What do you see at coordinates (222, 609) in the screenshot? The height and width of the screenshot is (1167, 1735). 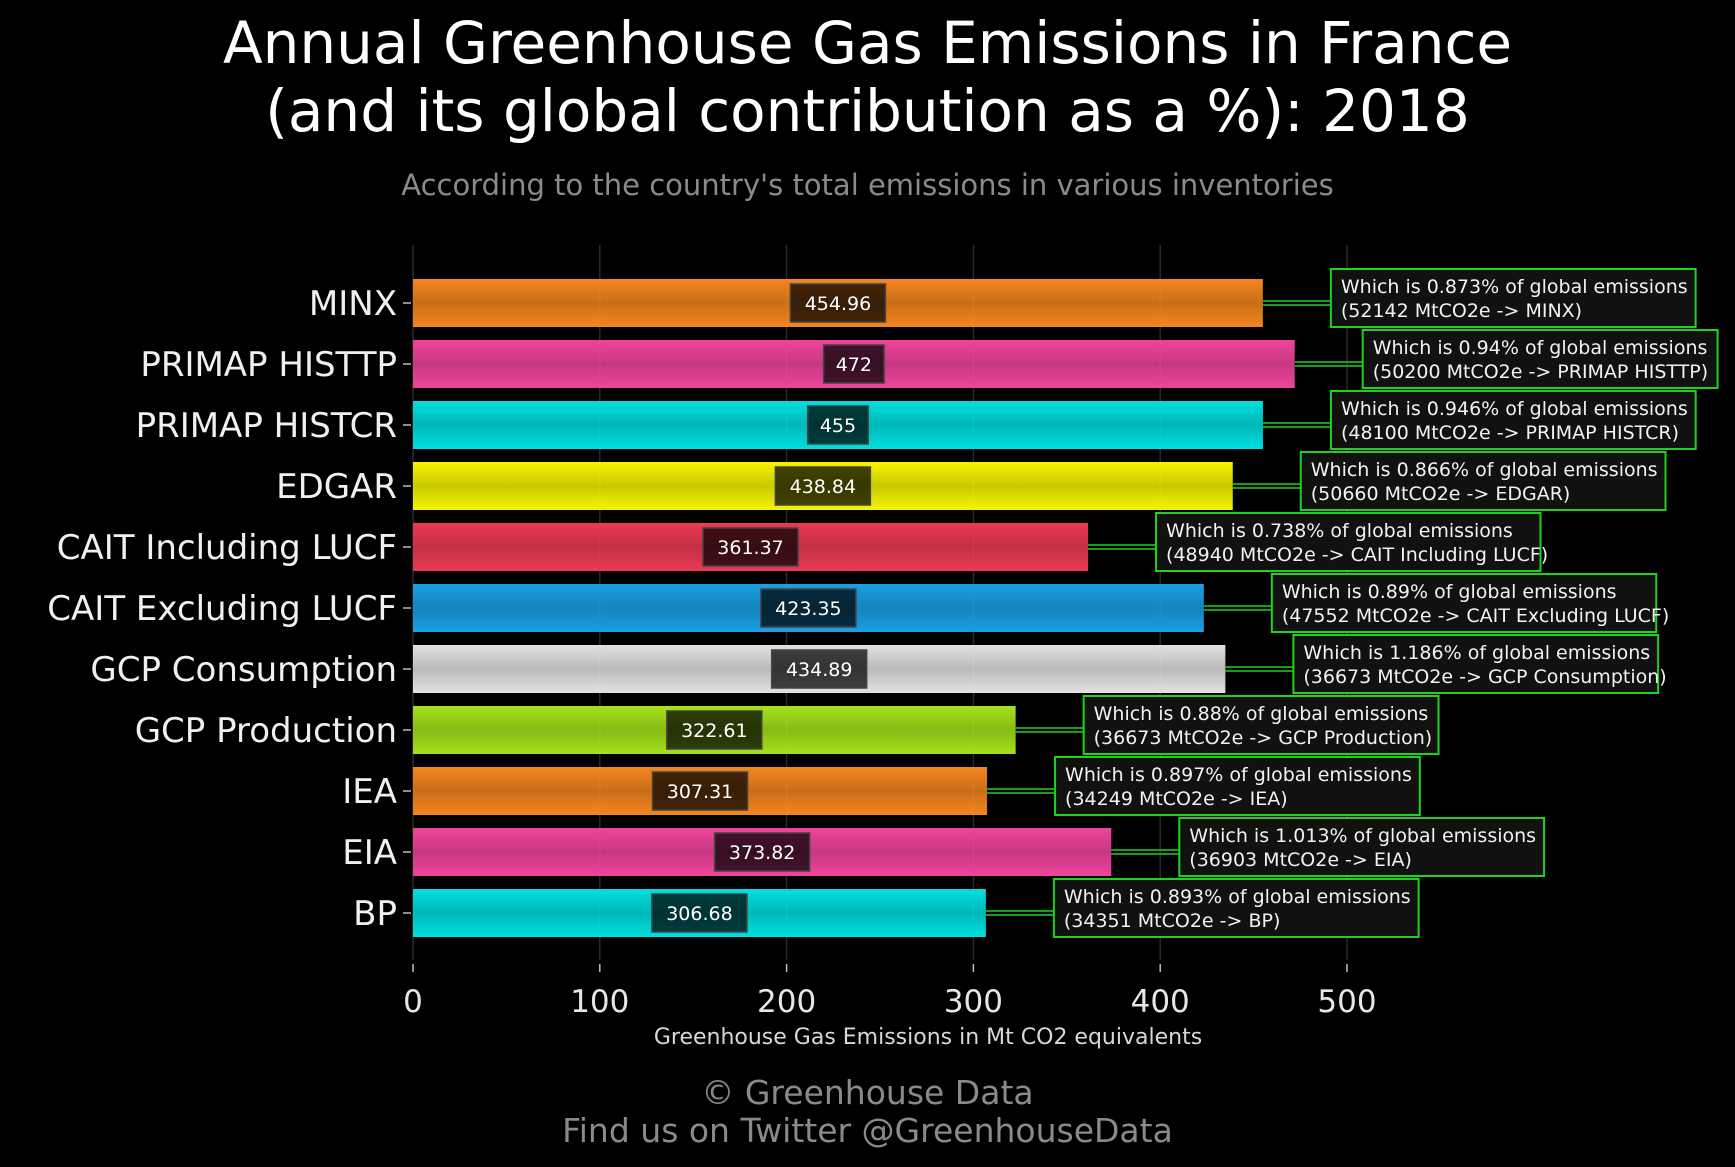 I see `category-label: CAIT Excluding LUCF` at bounding box center [222, 609].